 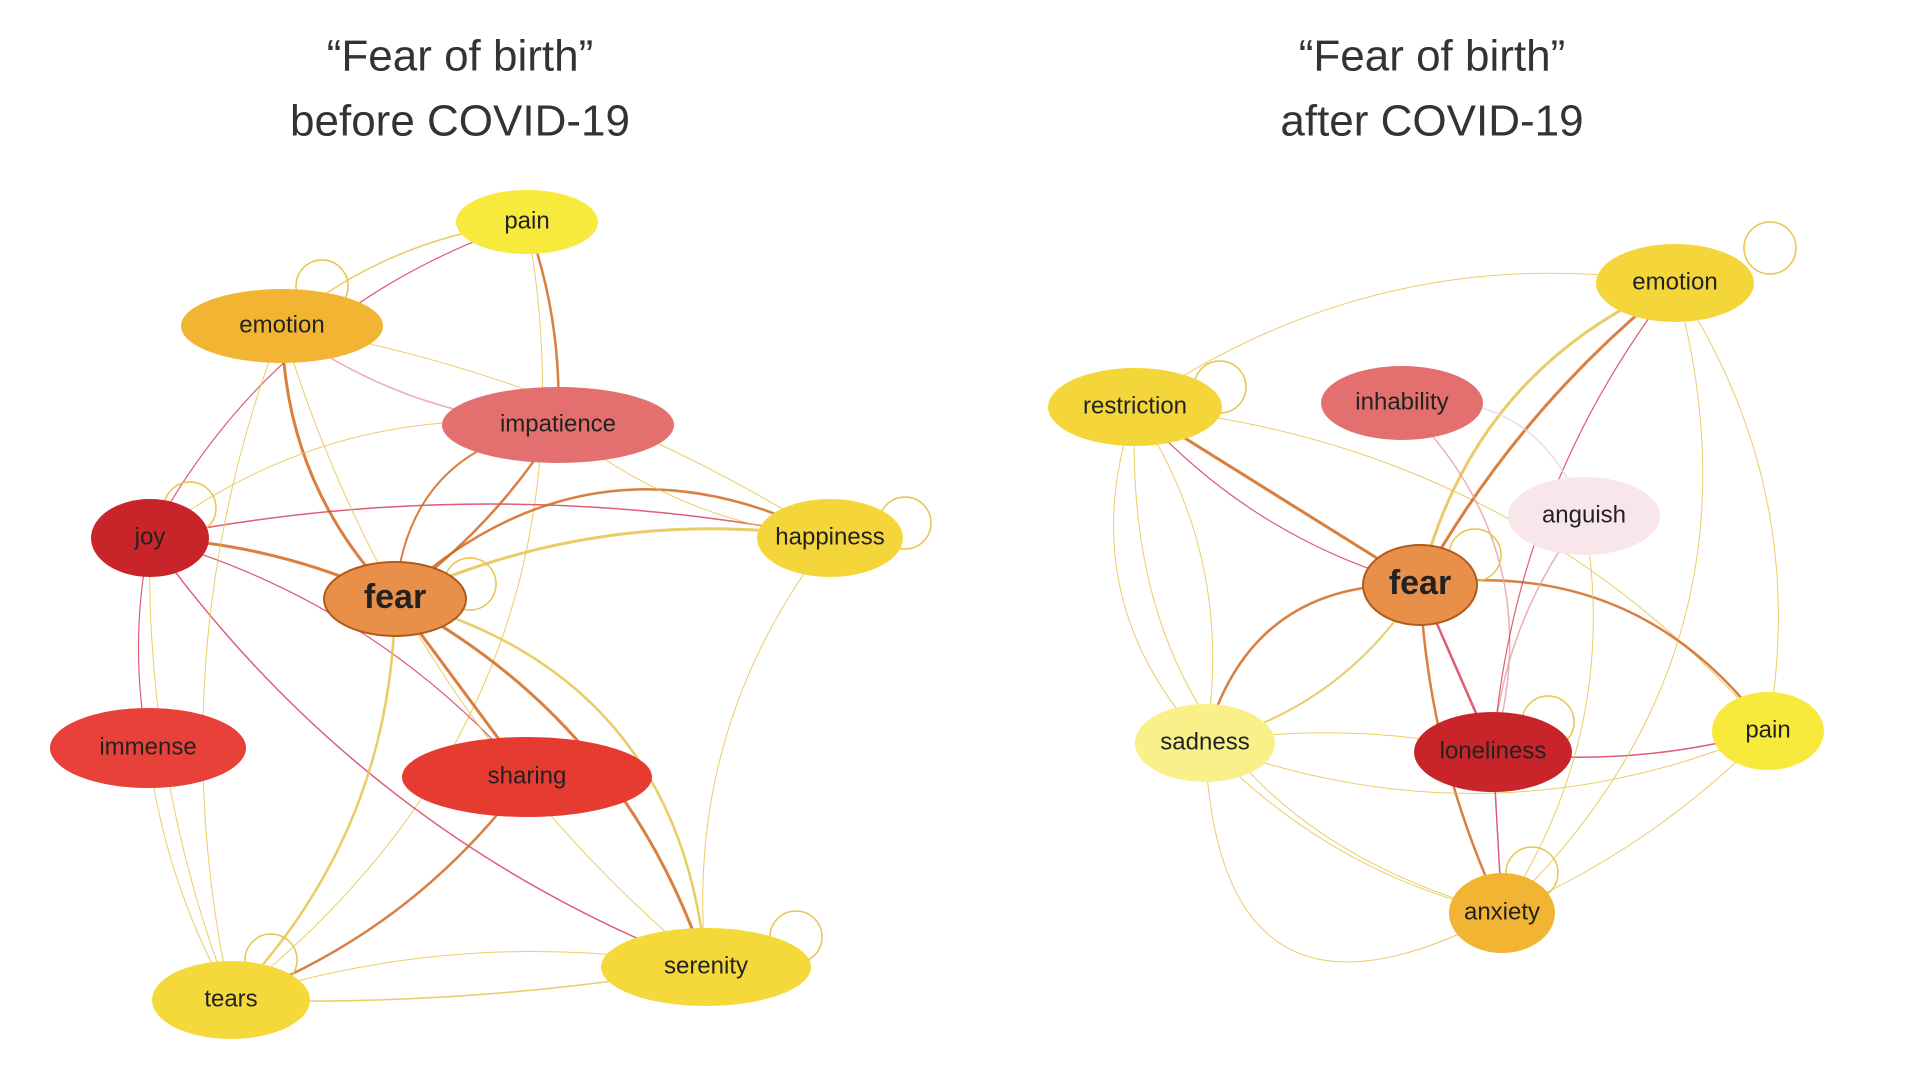 I want to click on node-label: anxiety, so click(x=1502, y=911).